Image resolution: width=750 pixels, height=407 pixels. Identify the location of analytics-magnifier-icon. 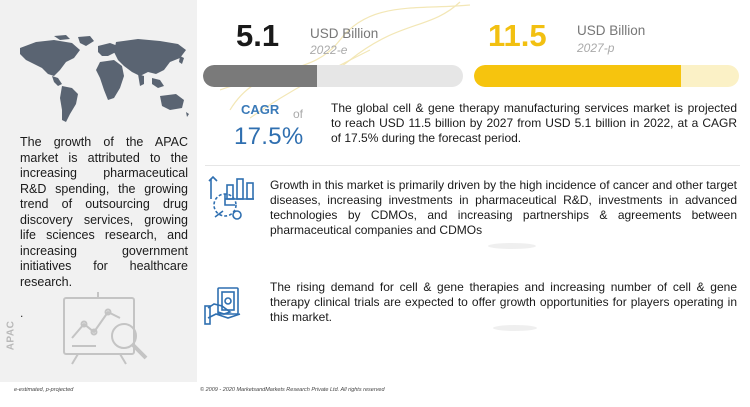
(105, 328).